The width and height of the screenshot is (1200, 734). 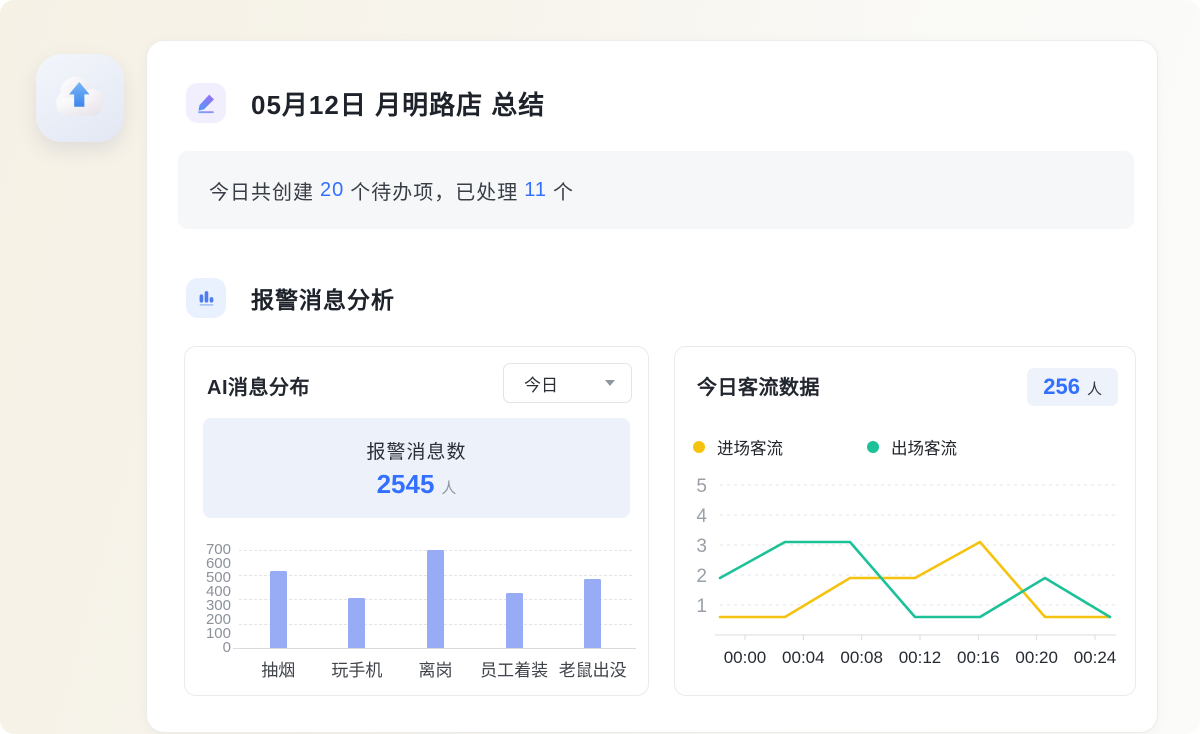 I want to click on x-axis-label: 玩手机, so click(x=357, y=670).